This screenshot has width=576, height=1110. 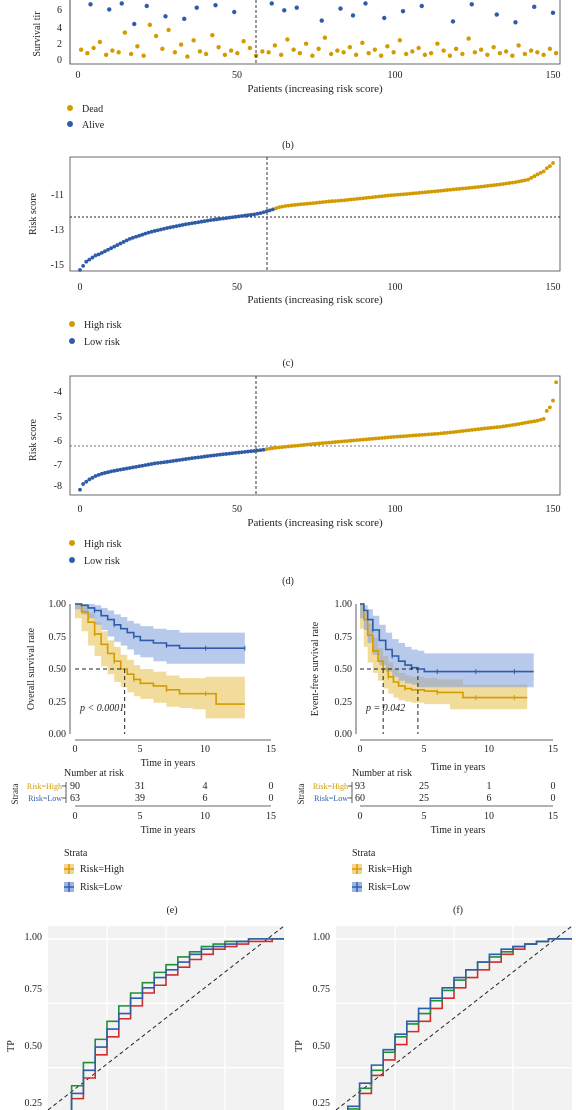 I want to click on panel-f-risk-cell: 93, so click(x=360, y=786).